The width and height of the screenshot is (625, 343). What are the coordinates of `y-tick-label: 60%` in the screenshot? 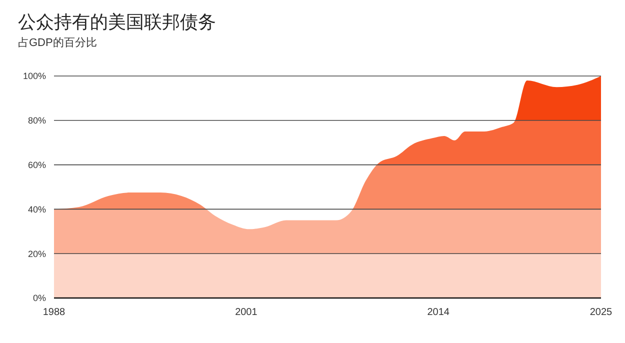 It's located at (37, 165).